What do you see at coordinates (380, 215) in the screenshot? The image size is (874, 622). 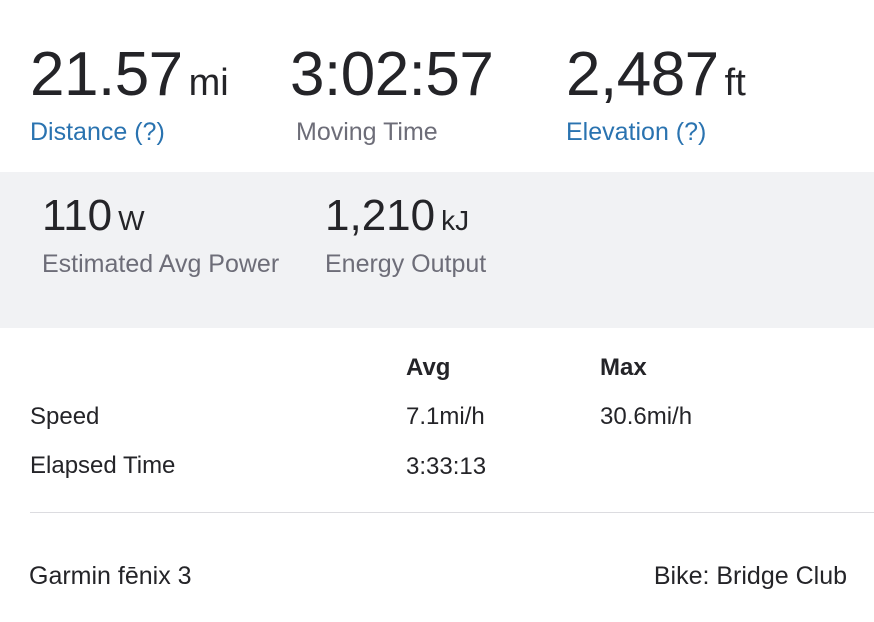 I see `energy-value: 1,210` at bounding box center [380, 215].